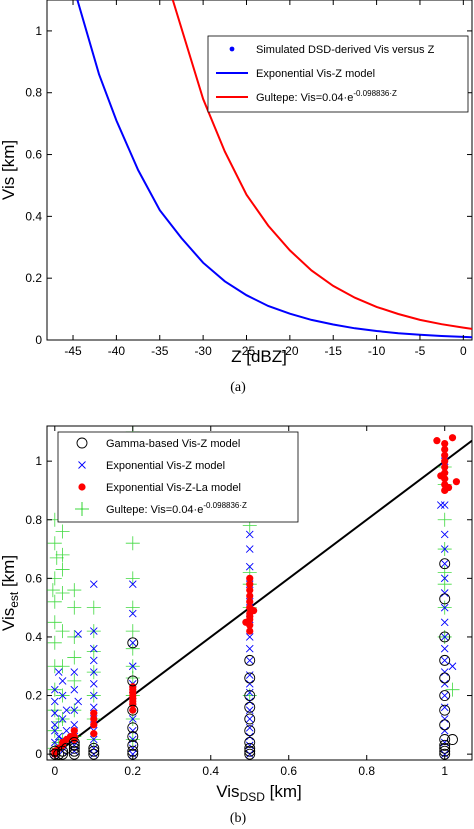  Describe the element at coordinates (33, 216) in the screenshot. I see `a-y-tick-label: 0.4` at that location.